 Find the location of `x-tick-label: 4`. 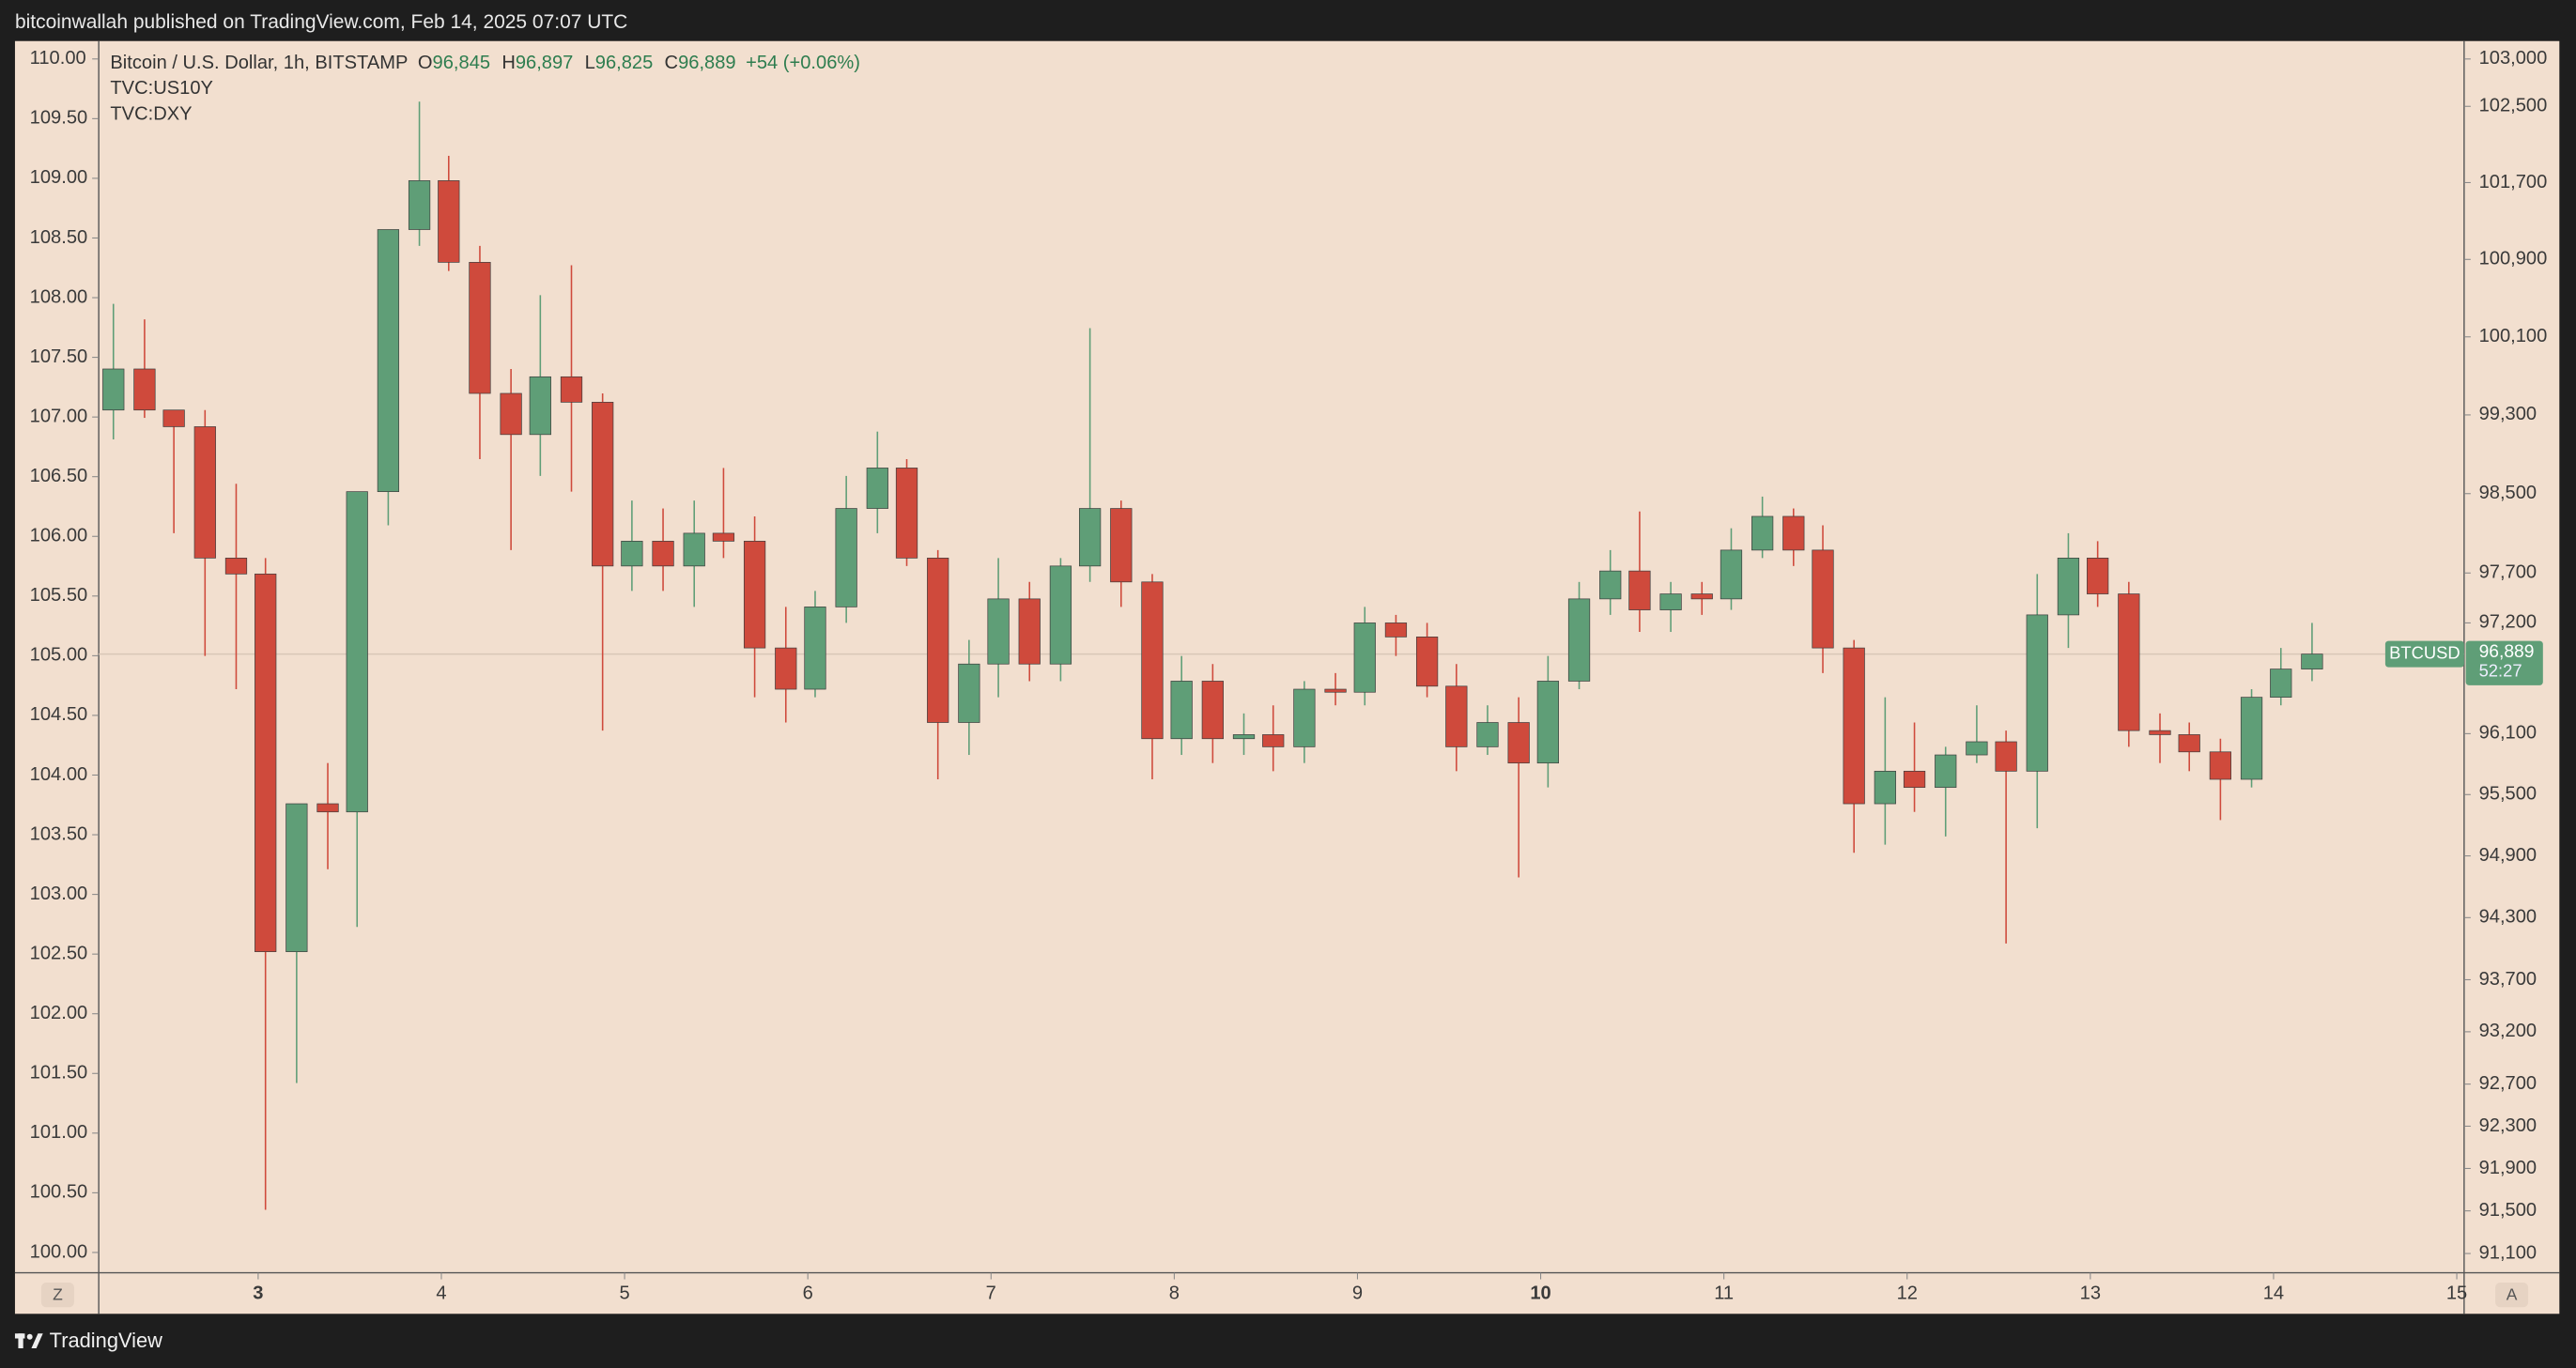

x-tick-label: 4 is located at coordinates (441, 1293).